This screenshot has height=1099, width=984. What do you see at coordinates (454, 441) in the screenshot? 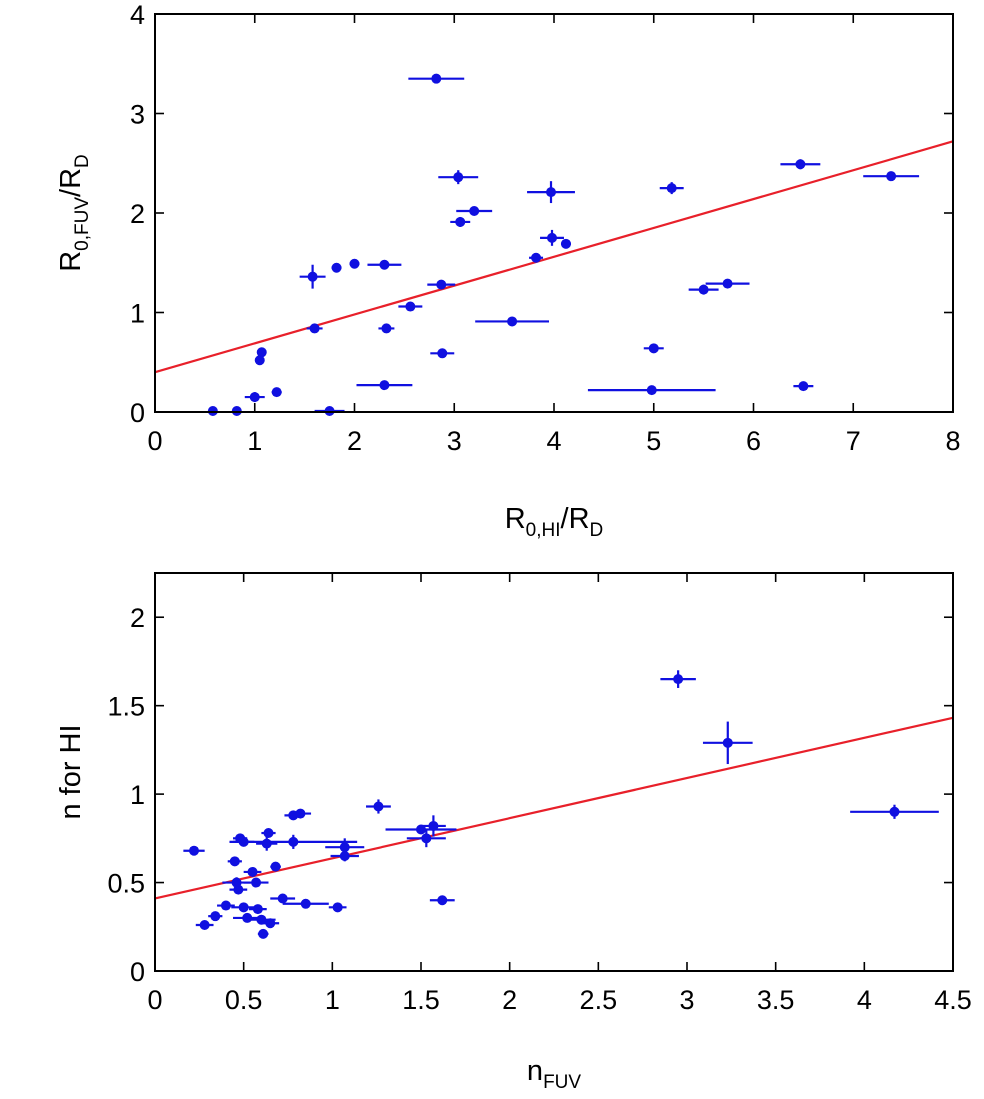
I see `top-x-tick-label: 3` at bounding box center [454, 441].